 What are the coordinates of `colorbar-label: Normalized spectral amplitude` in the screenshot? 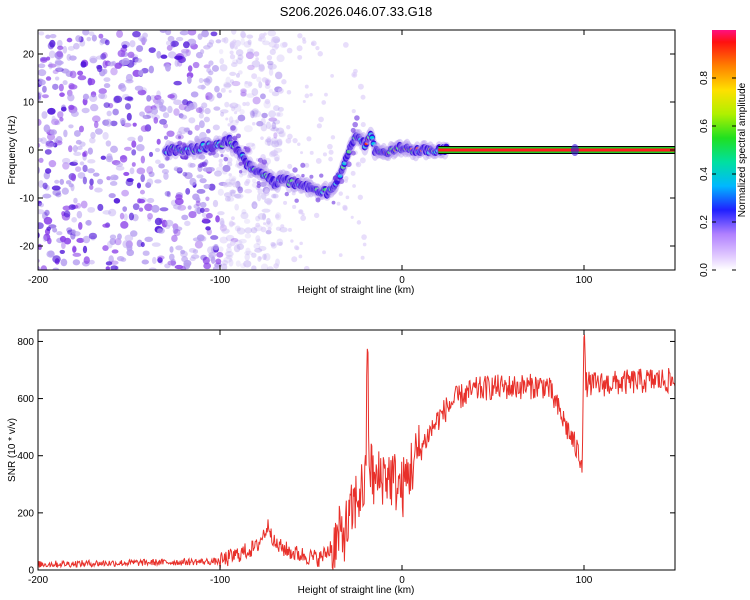 It's located at (742, 149).